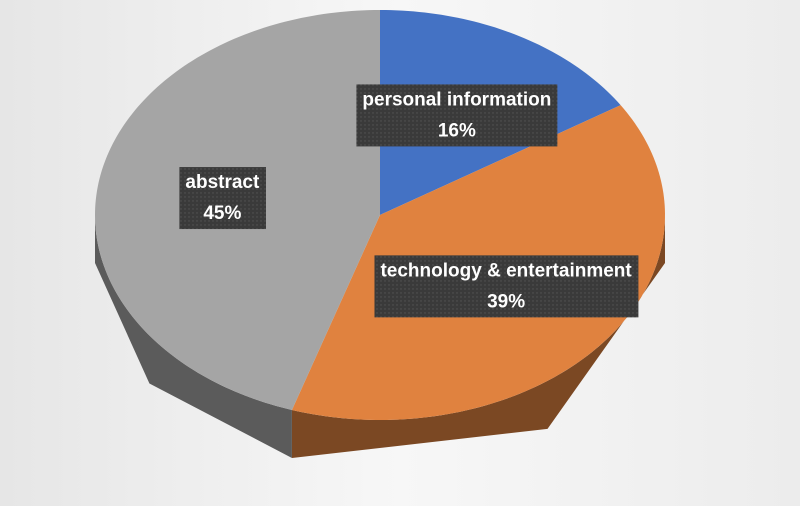  Describe the element at coordinates (506, 270) in the screenshot. I see `label-category: technology & entertainment` at that location.